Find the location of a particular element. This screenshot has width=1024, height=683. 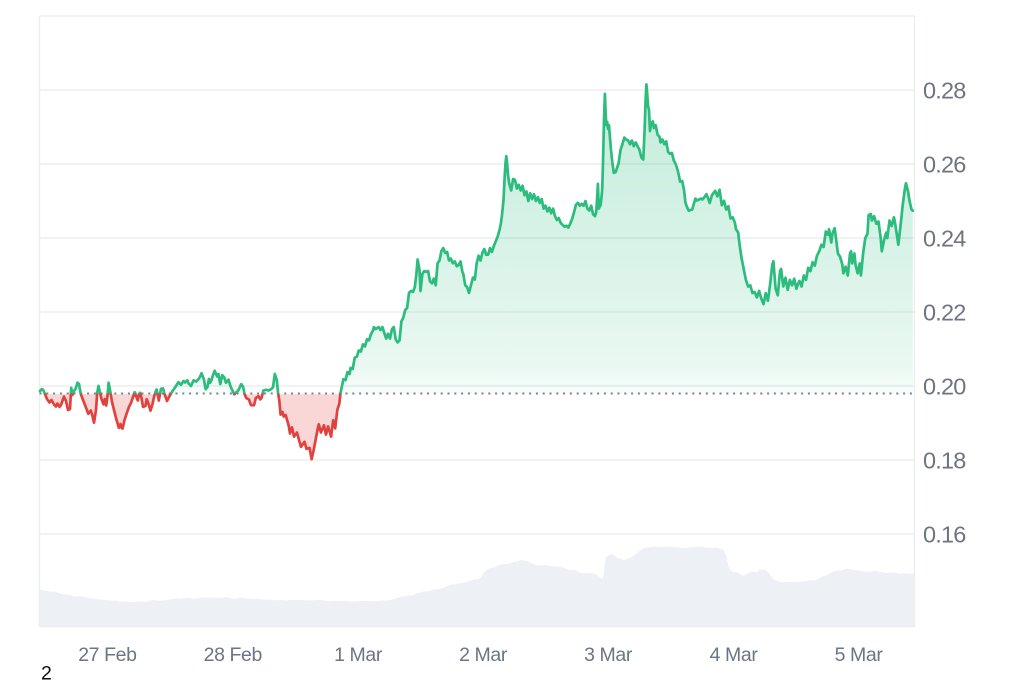

svg-text: 2 Mar is located at coordinates (483, 655).